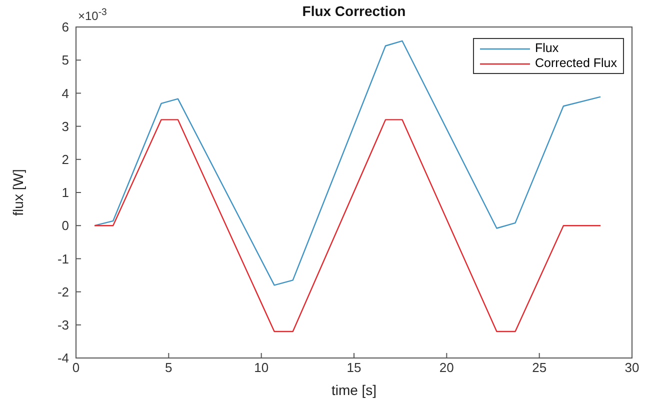 This screenshot has width=652, height=401. Describe the element at coordinates (547, 48) in the screenshot. I see `legend-label: Flux` at that location.